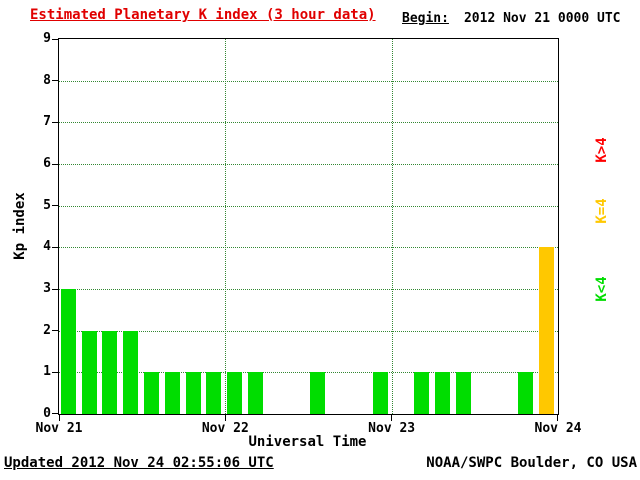  Describe the element at coordinates (558, 428) in the screenshot. I see `x-day-label: Nov 24` at that location.